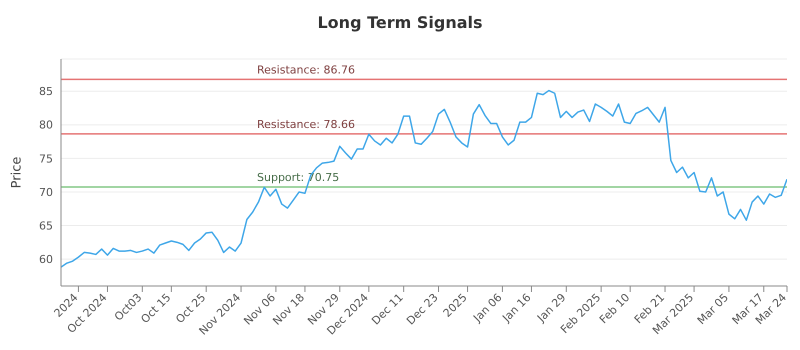  I want to click on y-tick-label: 65, so click(46, 225).